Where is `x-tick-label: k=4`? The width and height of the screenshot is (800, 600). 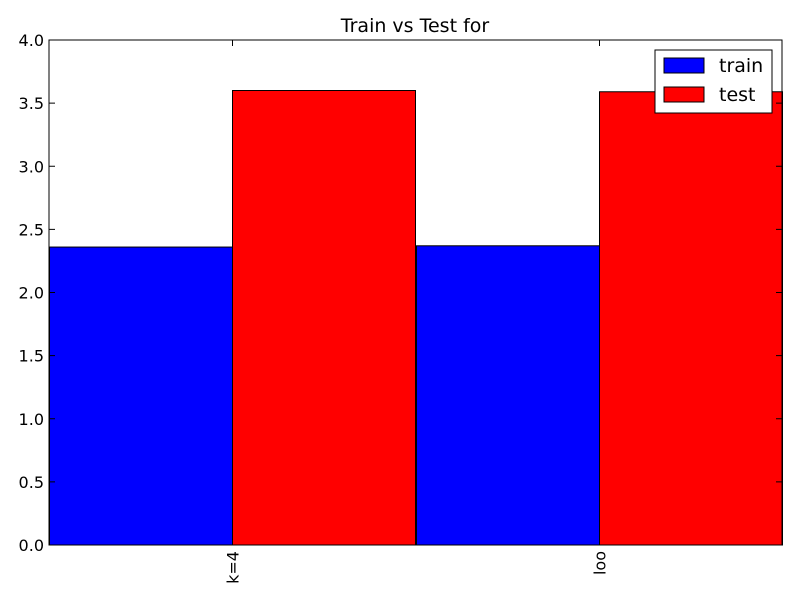 x-tick-label: k=4 is located at coordinates (233, 567).